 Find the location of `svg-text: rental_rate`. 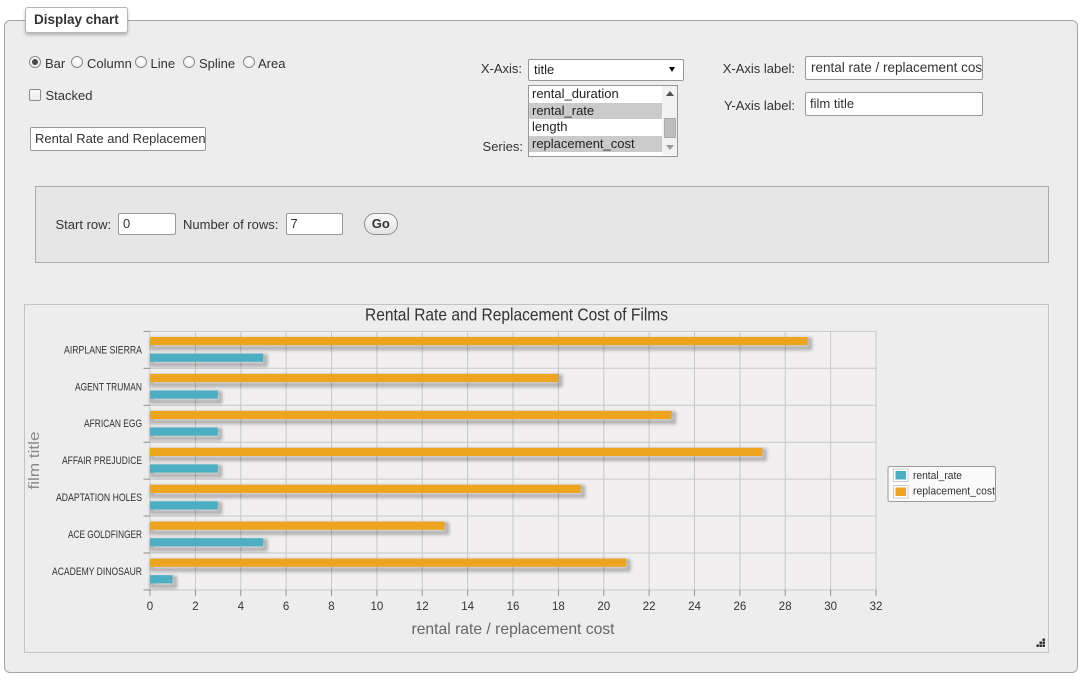

svg-text: rental_rate is located at coordinates (937, 476).